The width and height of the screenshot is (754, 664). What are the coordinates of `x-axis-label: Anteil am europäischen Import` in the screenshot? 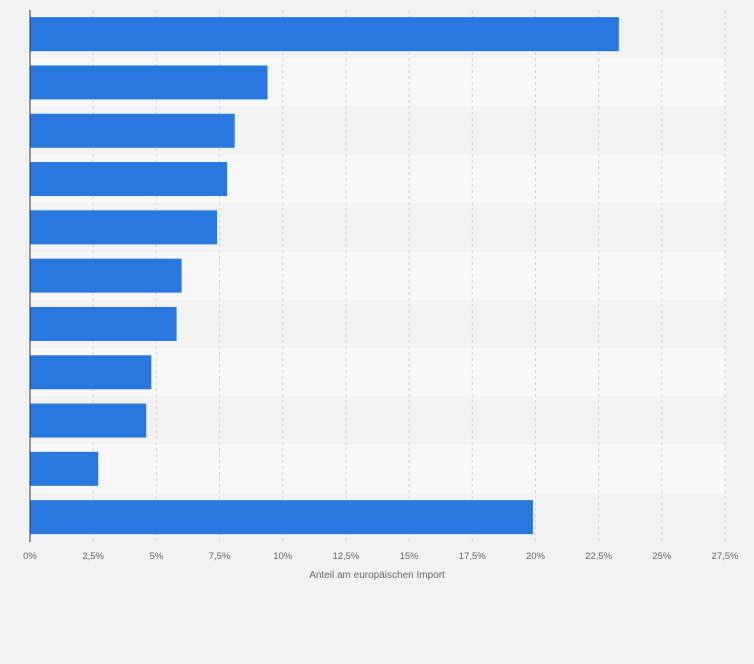 It's located at (377, 575).